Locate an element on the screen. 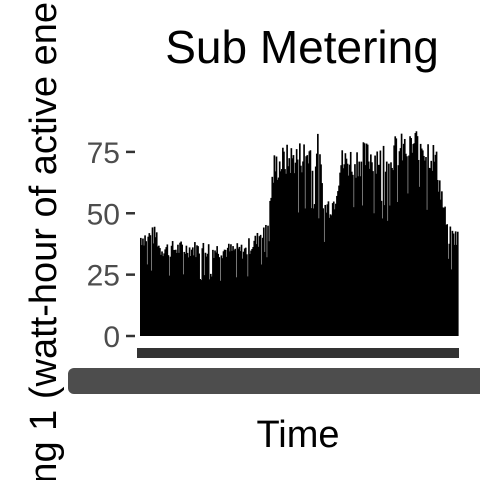  y-tick-label: 50 is located at coordinates (103, 214).